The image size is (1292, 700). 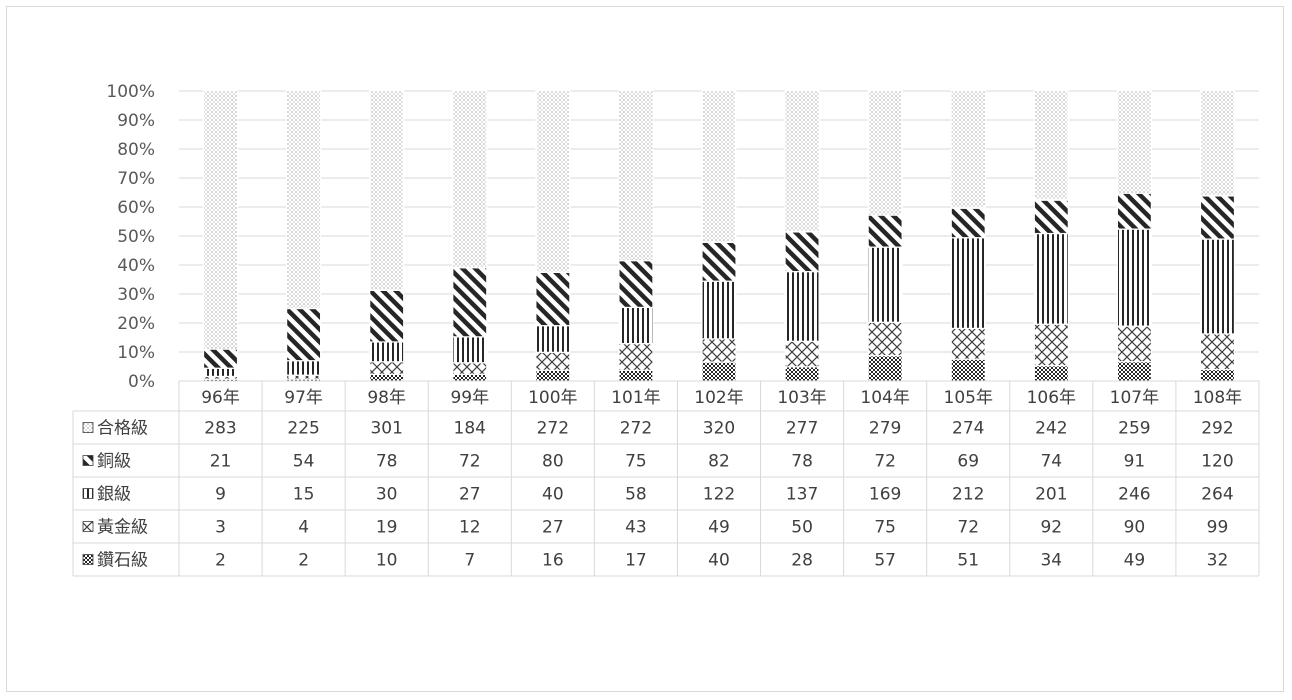 What do you see at coordinates (1217, 429) in the screenshot?
I see `table-value: 292` at bounding box center [1217, 429].